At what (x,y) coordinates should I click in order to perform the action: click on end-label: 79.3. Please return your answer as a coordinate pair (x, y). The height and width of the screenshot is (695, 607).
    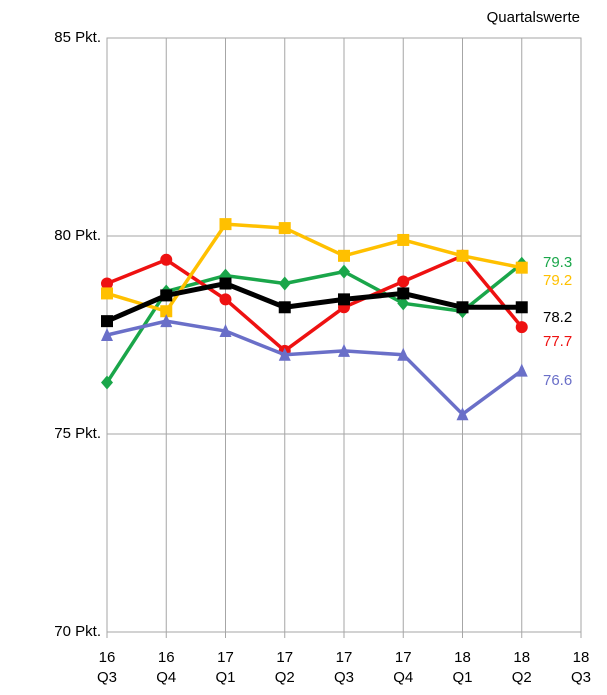
    Looking at the image, I should click on (557, 262).